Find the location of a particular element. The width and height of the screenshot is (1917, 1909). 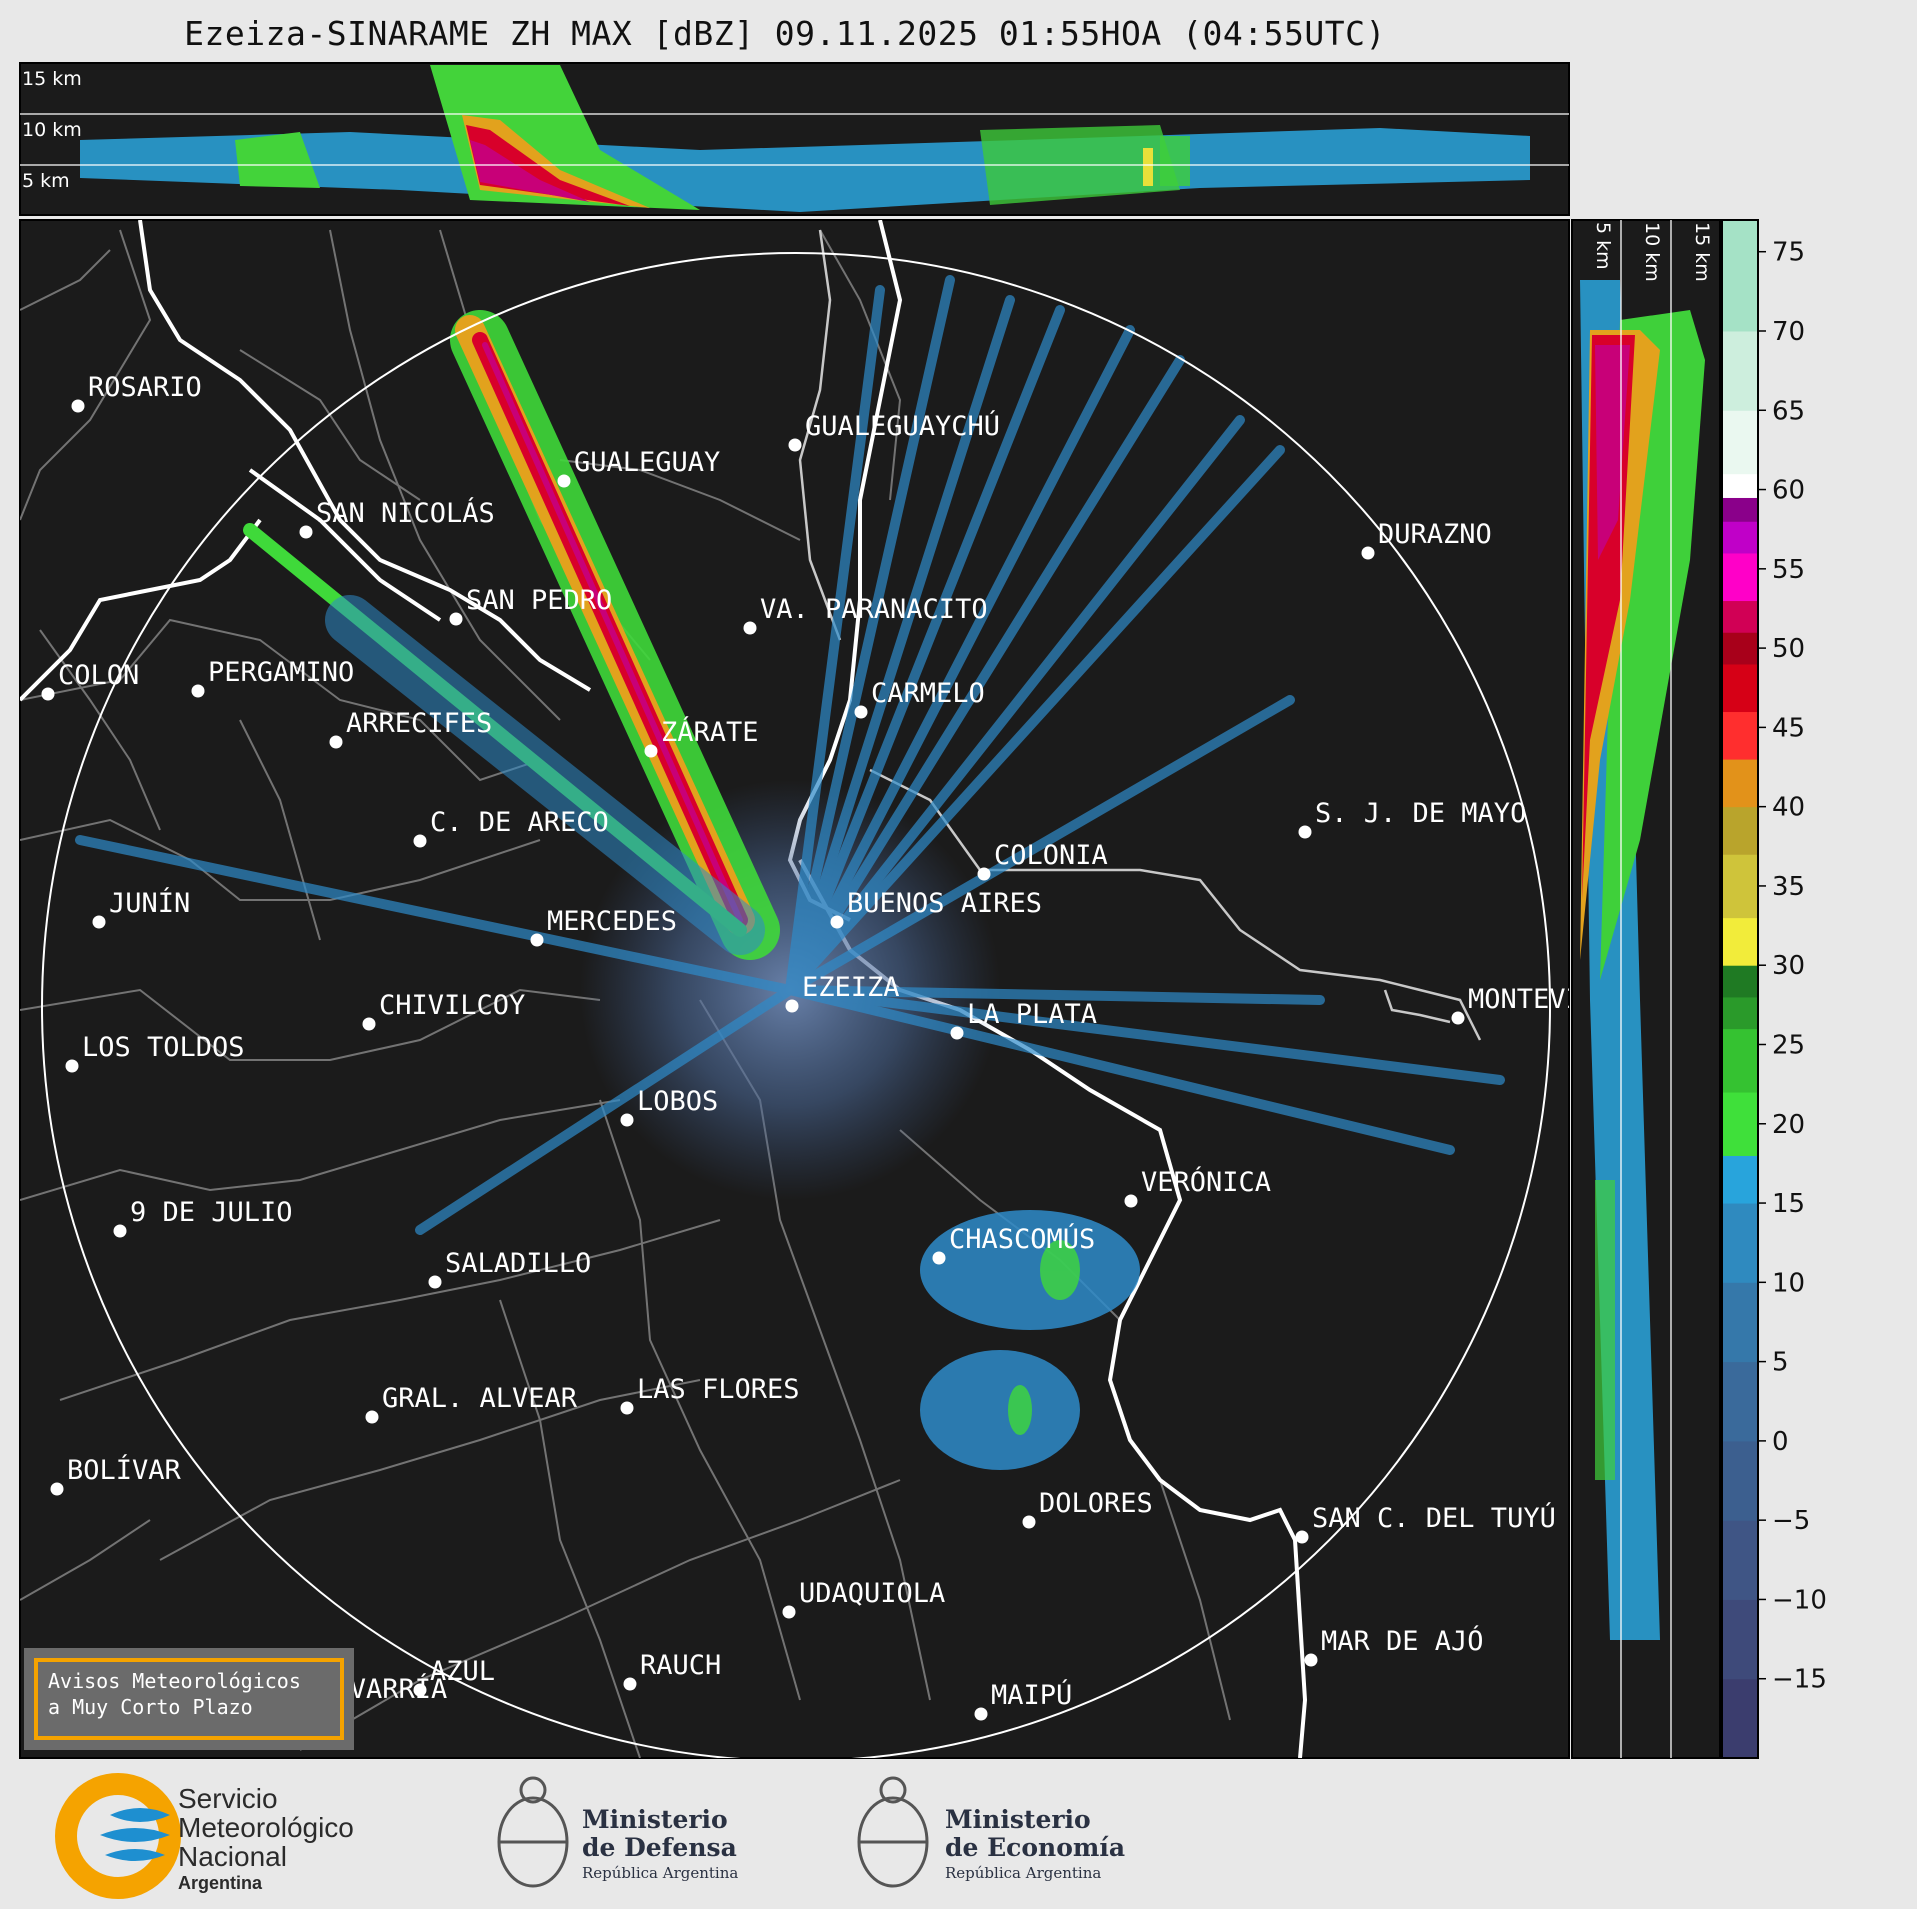

side-height-label-15km: 15 km is located at coordinates (1702, 252).